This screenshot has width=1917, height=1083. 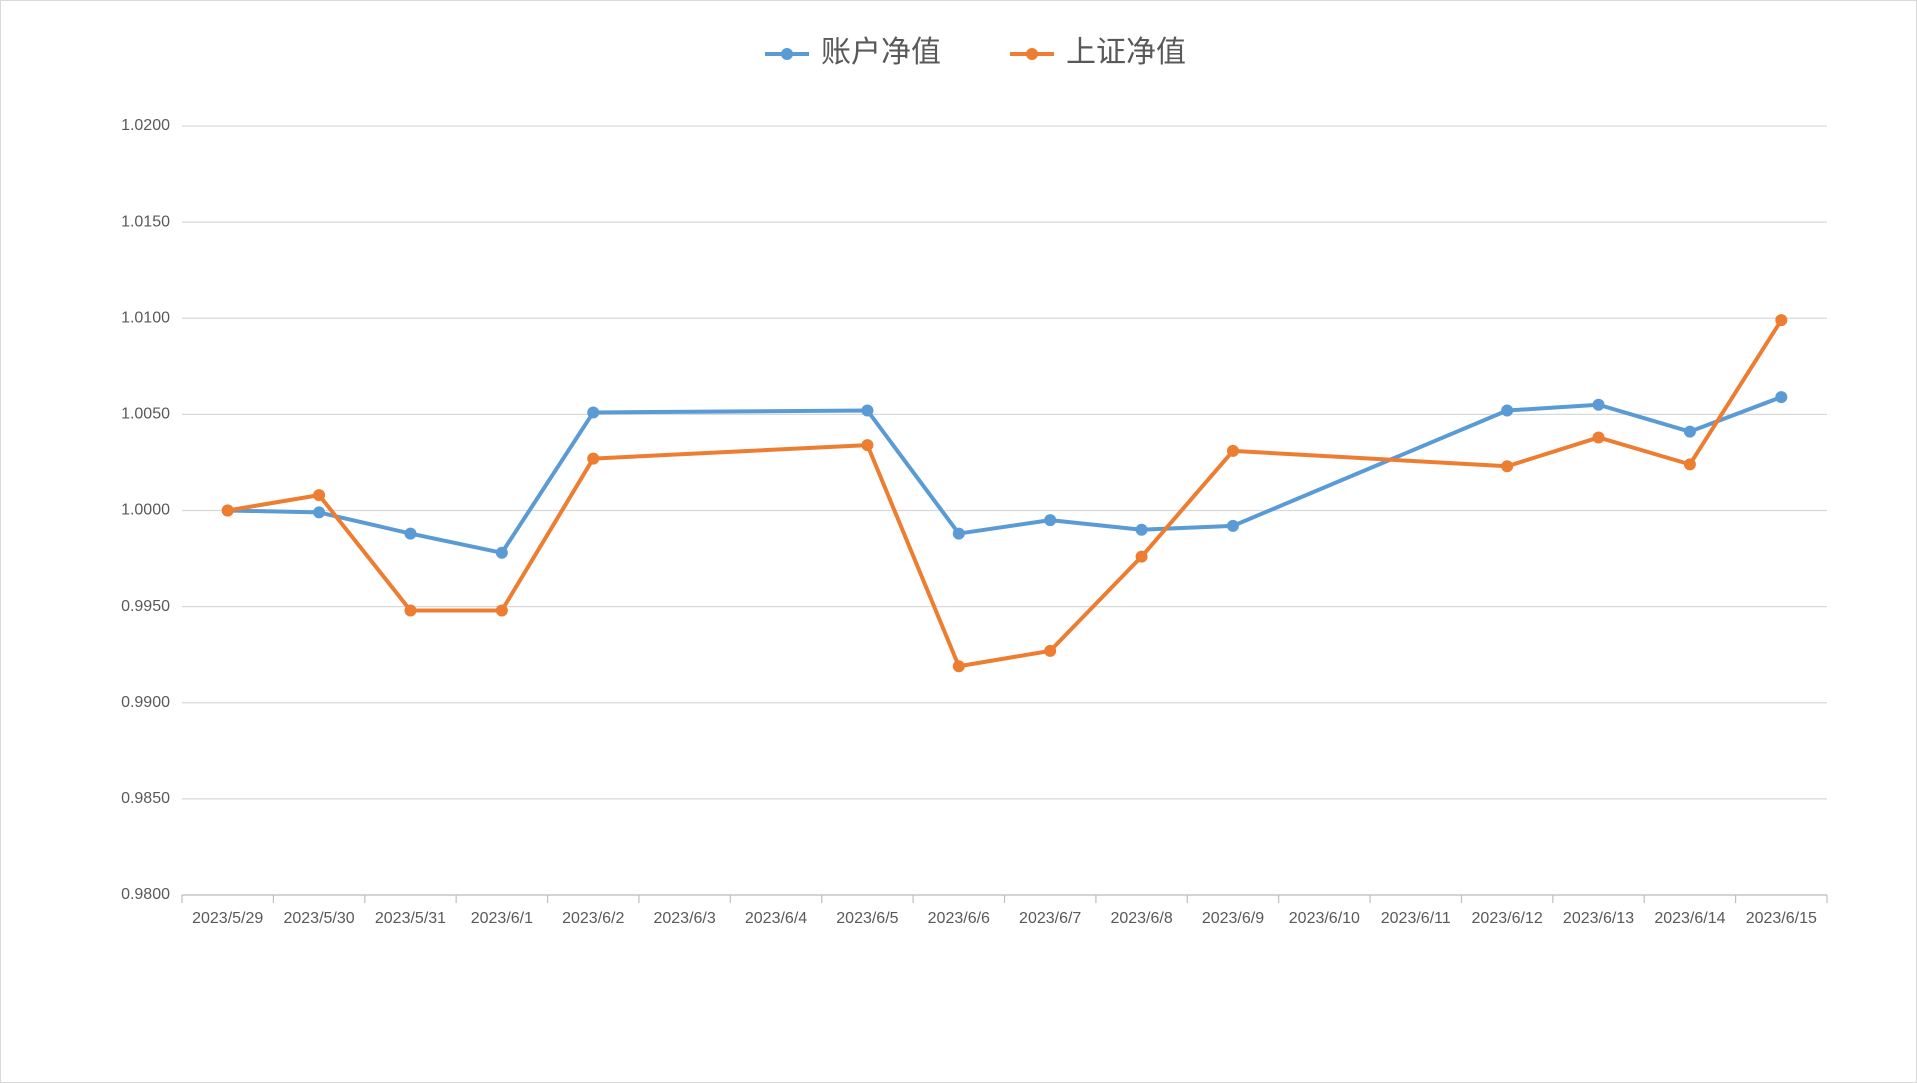 I want to click on x-tick-label: 2023/6/4, so click(x=776, y=918).